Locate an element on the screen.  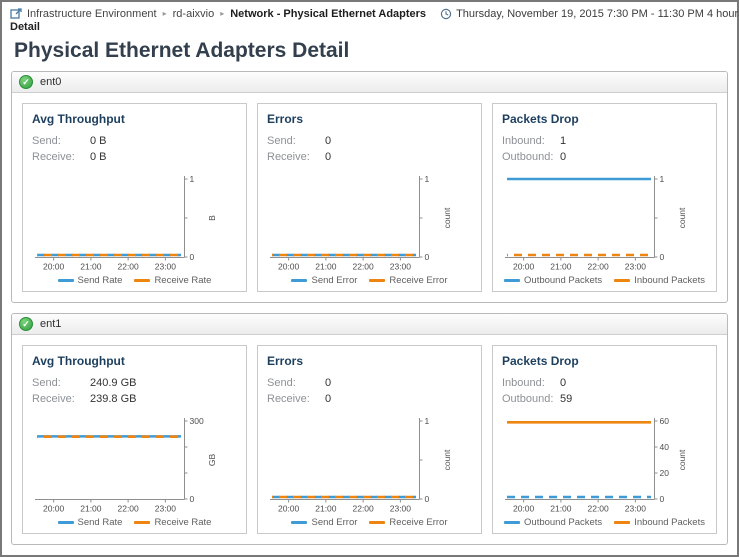
breadcrumb-item-infrastructure-environment: Infrastructure Environment is located at coordinates (92, 13).